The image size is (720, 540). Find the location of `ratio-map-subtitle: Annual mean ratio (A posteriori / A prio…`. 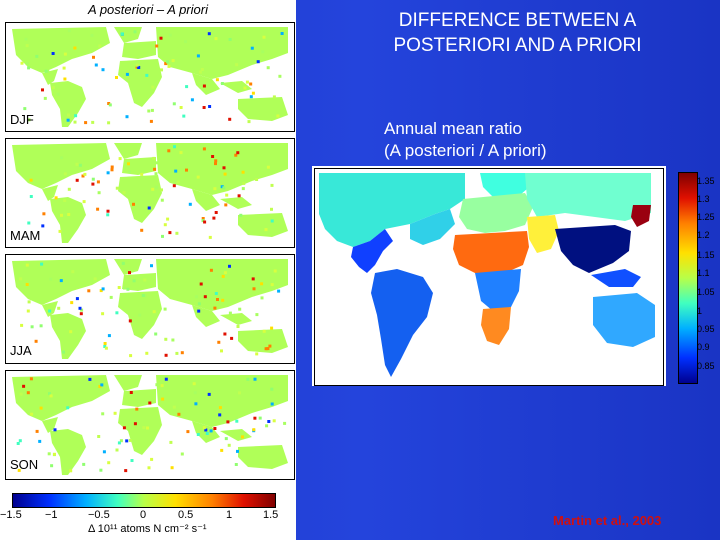

ratio-map-subtitle: Annual mean ratio (A posteriori / A prio… is located at coordinates (465, 140).